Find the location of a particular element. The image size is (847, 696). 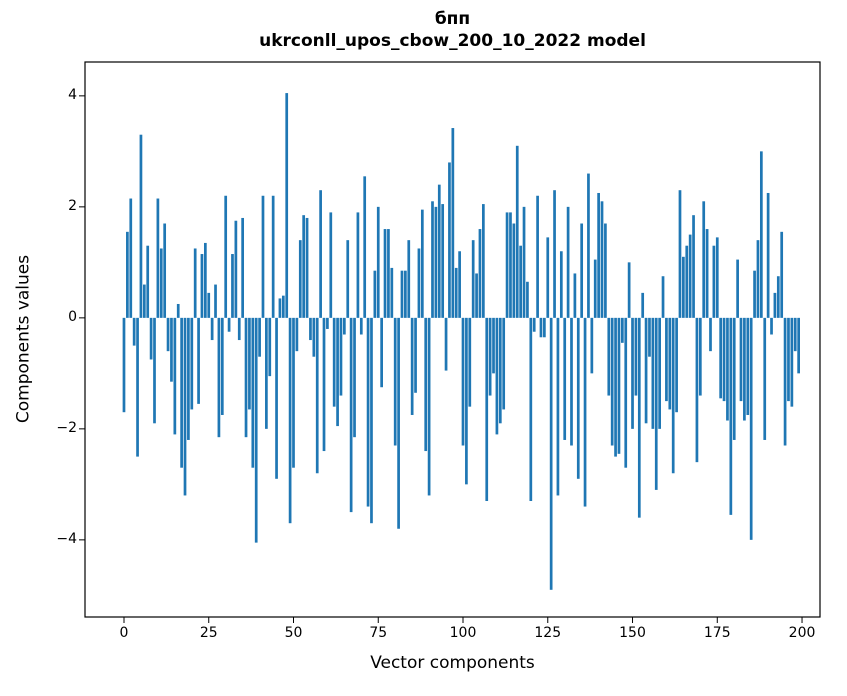

x-tick-label-175: 175 is located at coordinates (717, 633).